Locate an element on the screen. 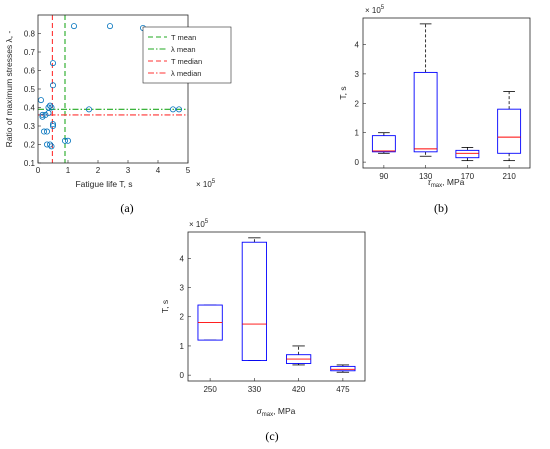 The height and width of the screenshot is (449, 550). y-tick-label: 0.8 is located at coordinates (30, 34).